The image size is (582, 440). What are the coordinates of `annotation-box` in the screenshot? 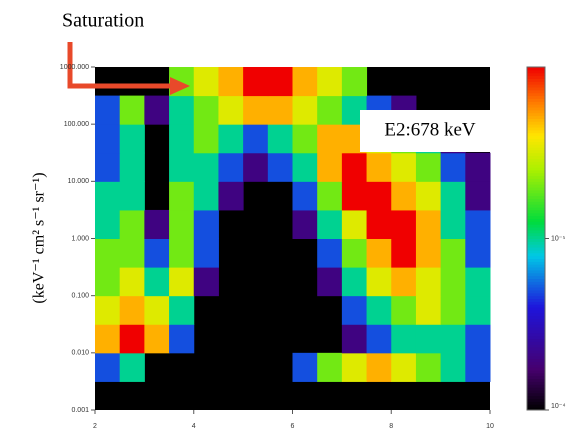 It's located at (430, 131).